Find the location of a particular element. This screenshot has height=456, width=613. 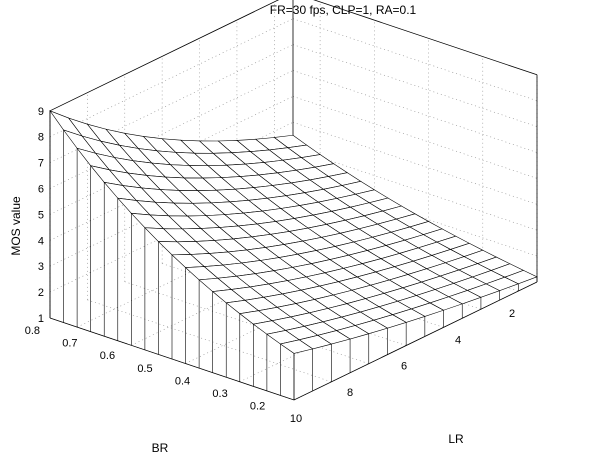

y-tick-label: 0.3 is located at coordinates (219, 394).